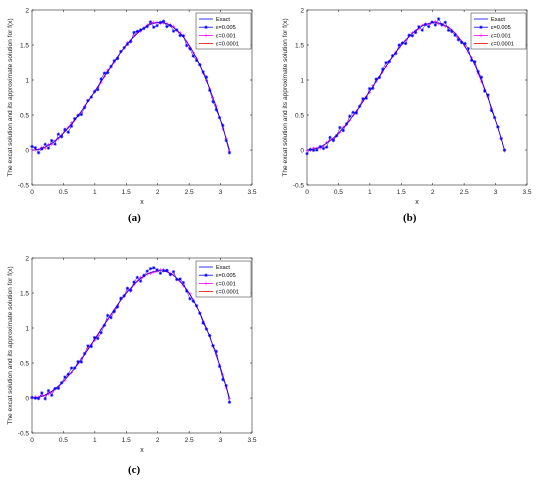 The height and width of the screenshot is (481, 550). Describe the element at coordinates (307, 150) in the screenshot. I see `series-eps-0.001-marker` at that location.